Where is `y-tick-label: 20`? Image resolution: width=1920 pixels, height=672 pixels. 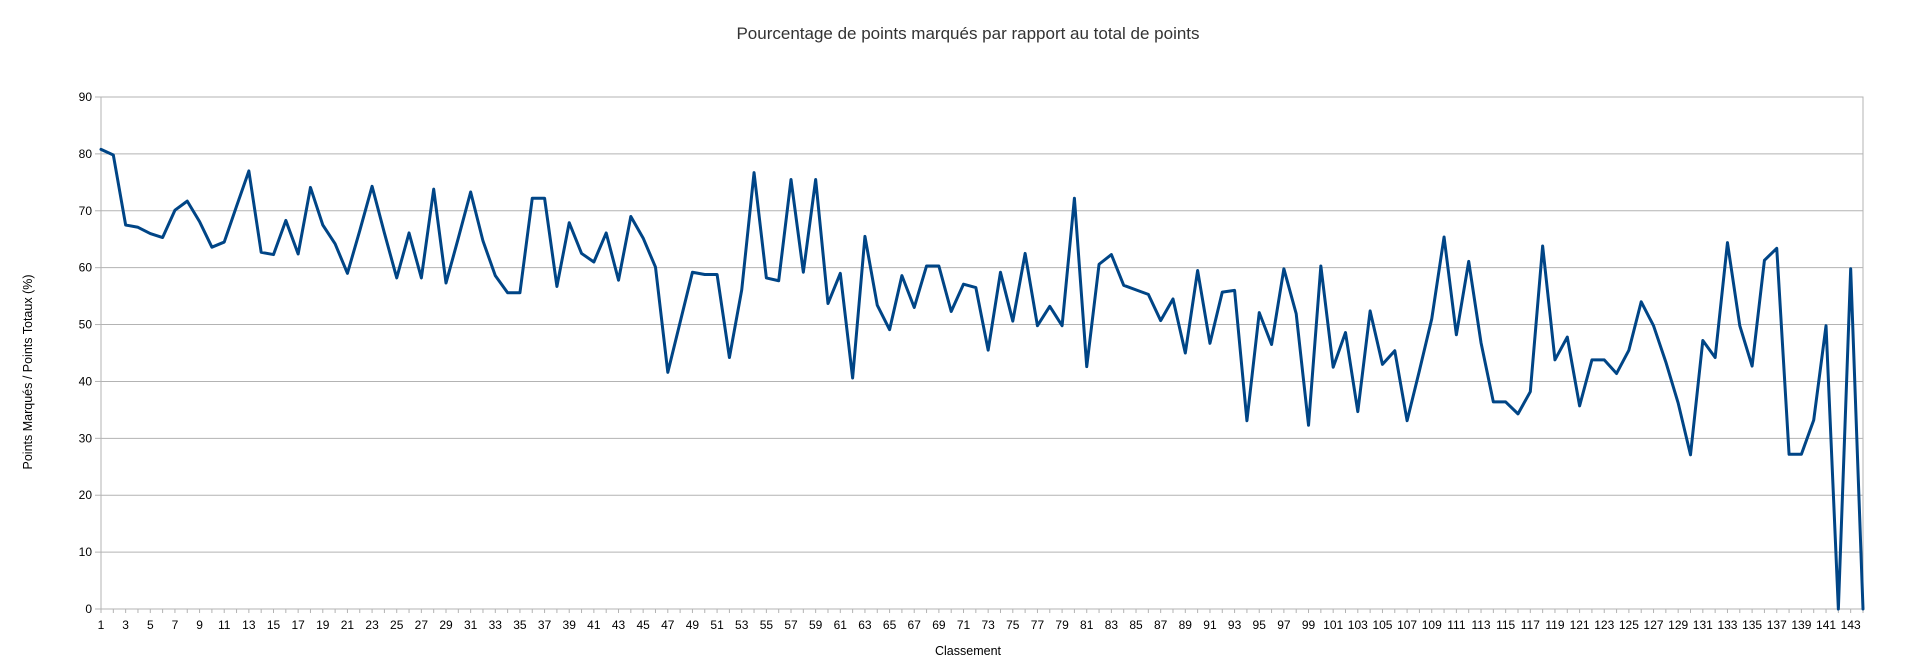
y-tick-label: 20 is located at coordinates (86, 495).